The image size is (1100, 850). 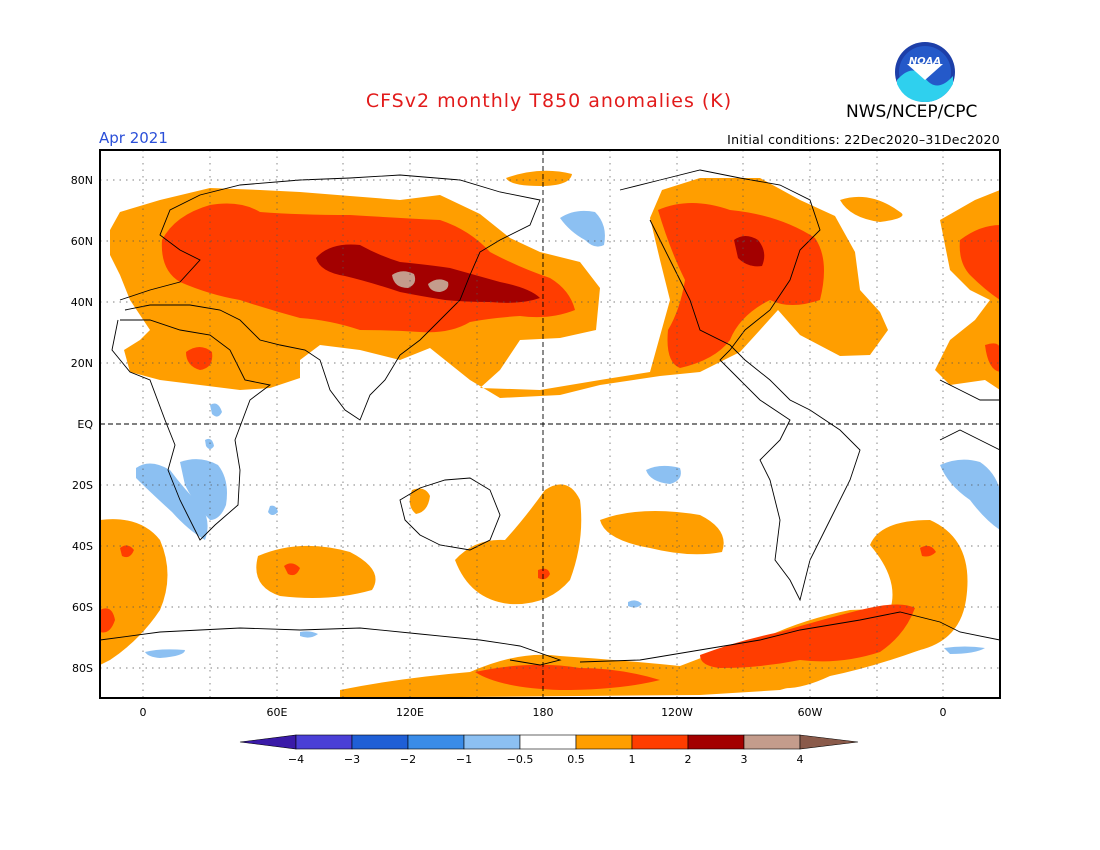 I want to click on logo-text: NOAA, so click(x=925, y=61).